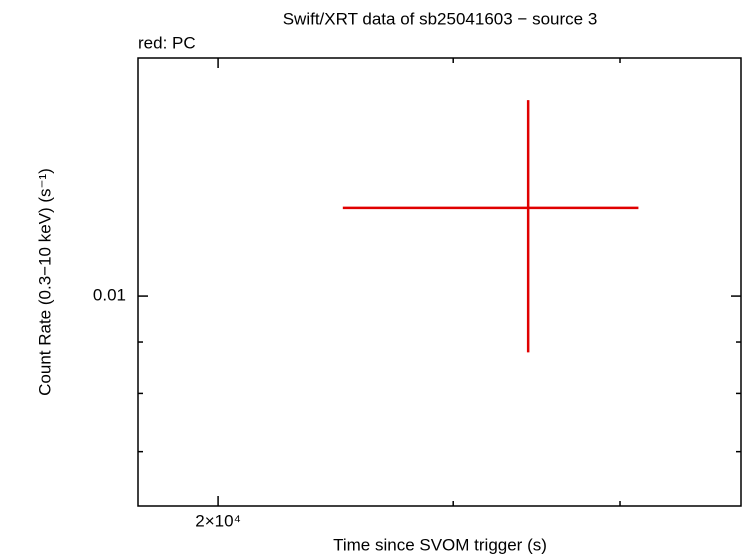 The width and height of the screenshot is (746, 558). What do you see at coordinates (167, 42) in the screenshot?
I see `legend-entry: red: PC` at bounding box center [167, 42].